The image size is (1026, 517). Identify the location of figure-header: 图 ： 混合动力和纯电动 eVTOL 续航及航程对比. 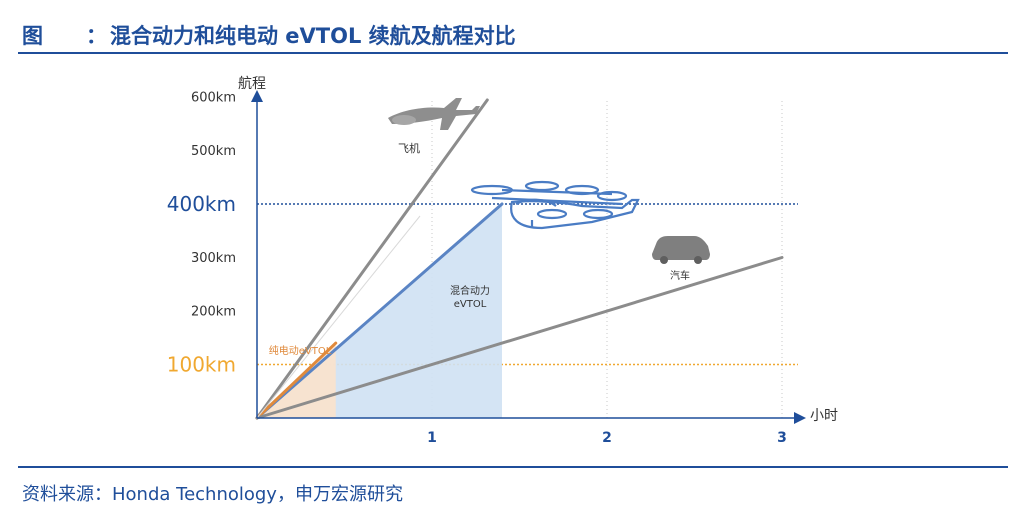
(513, 27).